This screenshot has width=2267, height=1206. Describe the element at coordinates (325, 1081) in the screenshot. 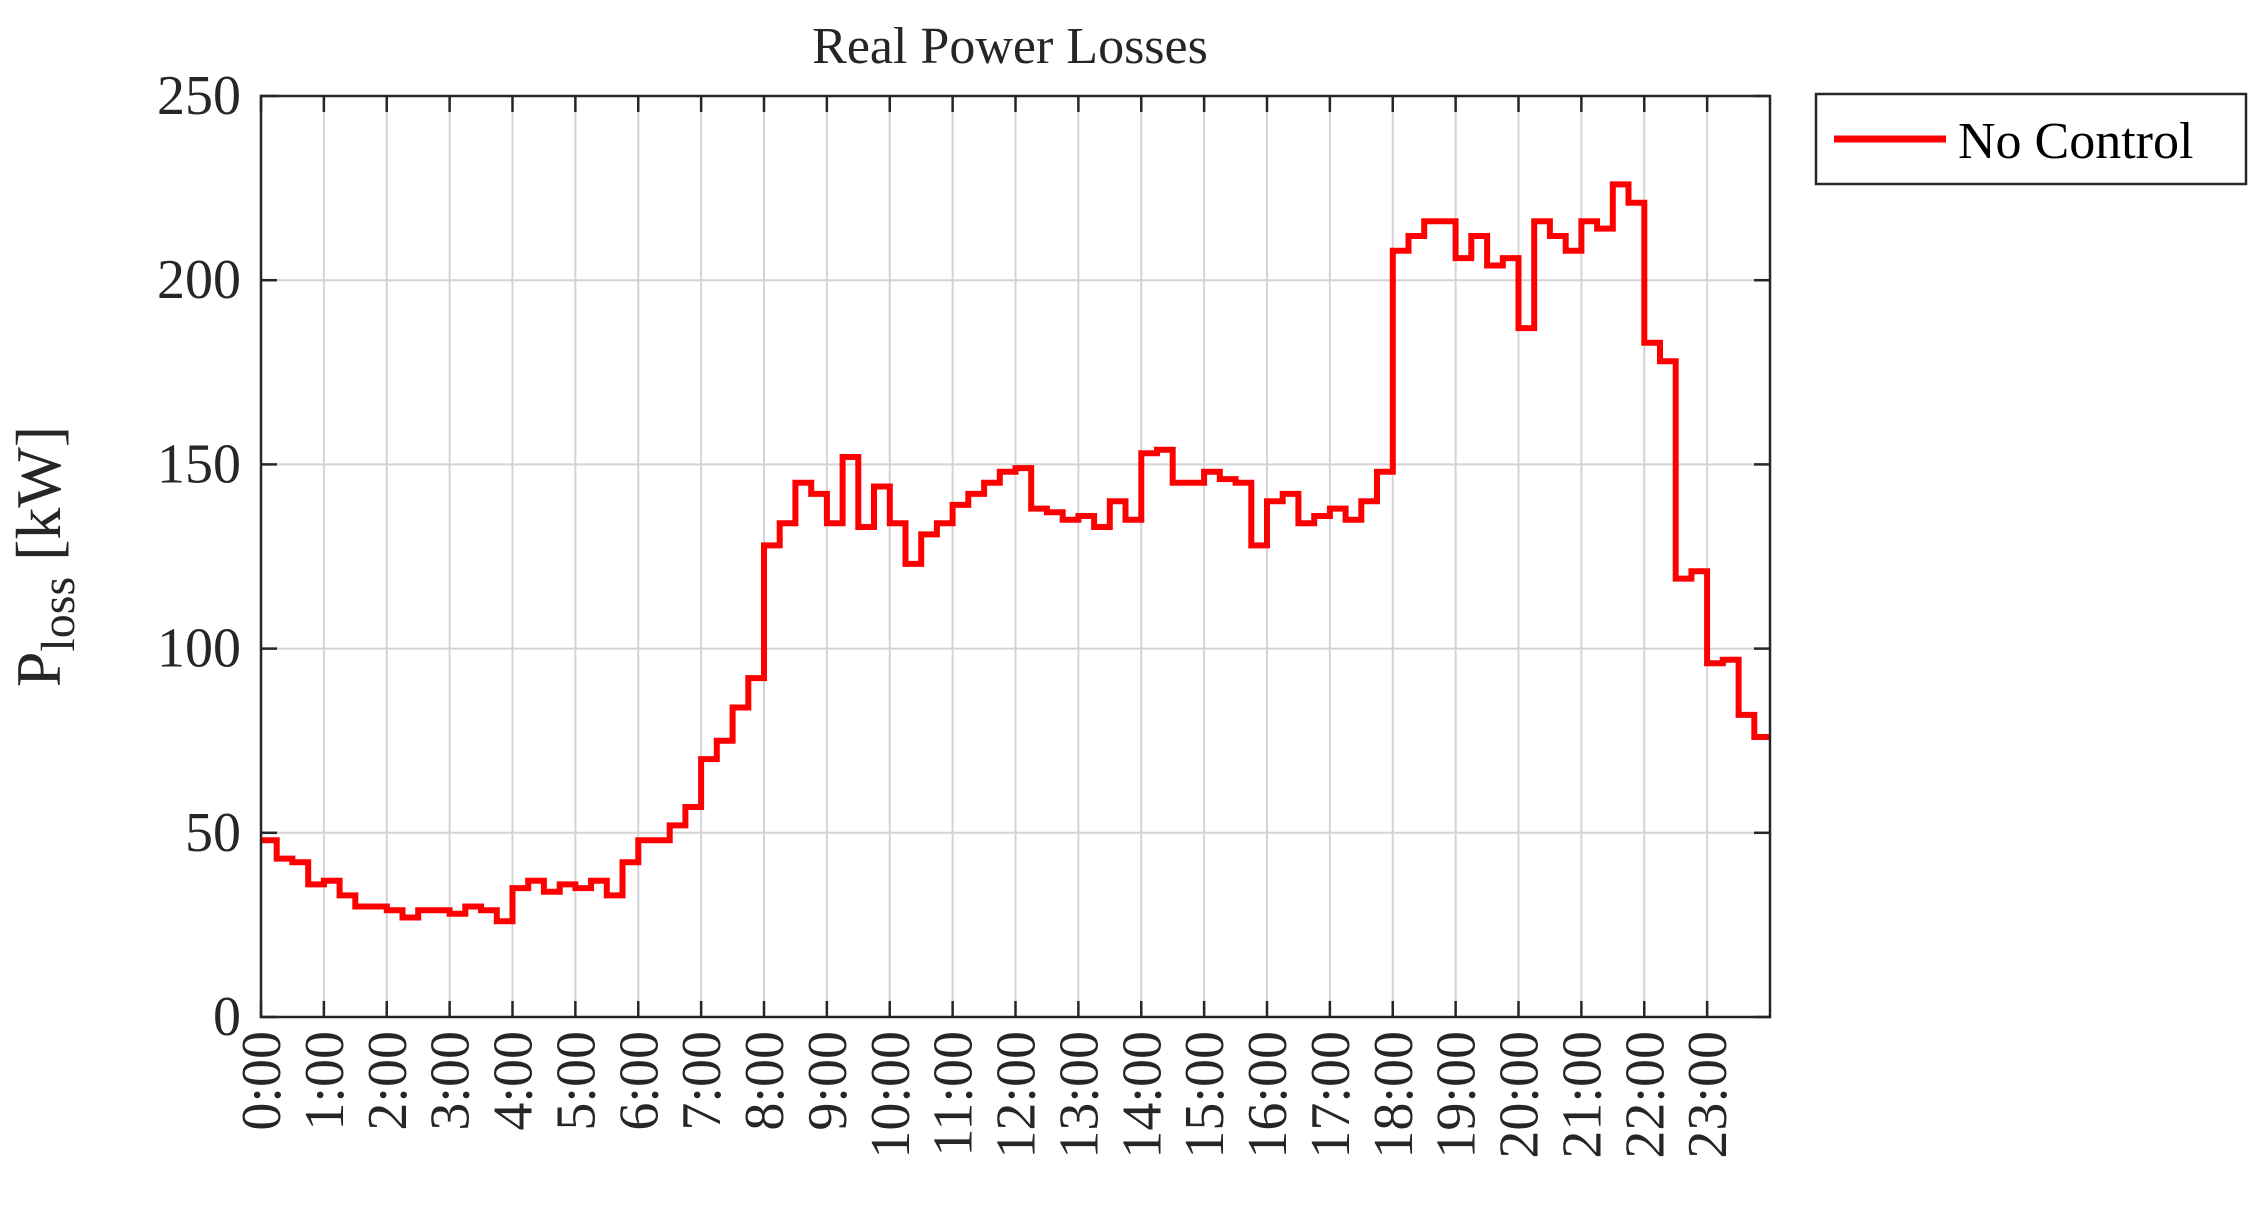

I see `x-tick-label: 1:00` at that location.